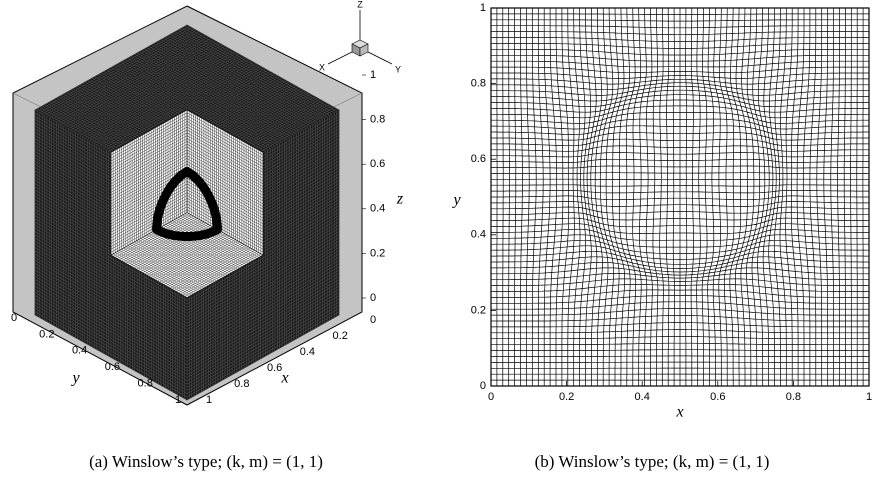 This screenshot has height=485, width=894. What do you see at coordinates (373, 298) in the screenshot?
I see `z-tick-label: 0` at bounding box center [373, 298].